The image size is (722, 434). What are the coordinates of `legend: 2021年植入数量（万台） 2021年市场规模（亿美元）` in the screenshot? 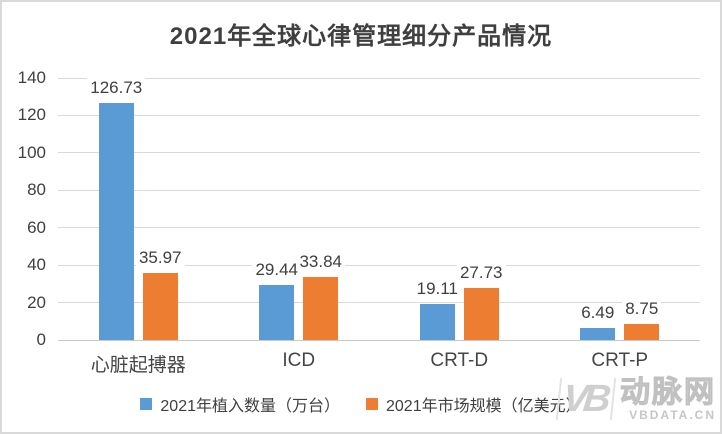 It's located at (361, 404).